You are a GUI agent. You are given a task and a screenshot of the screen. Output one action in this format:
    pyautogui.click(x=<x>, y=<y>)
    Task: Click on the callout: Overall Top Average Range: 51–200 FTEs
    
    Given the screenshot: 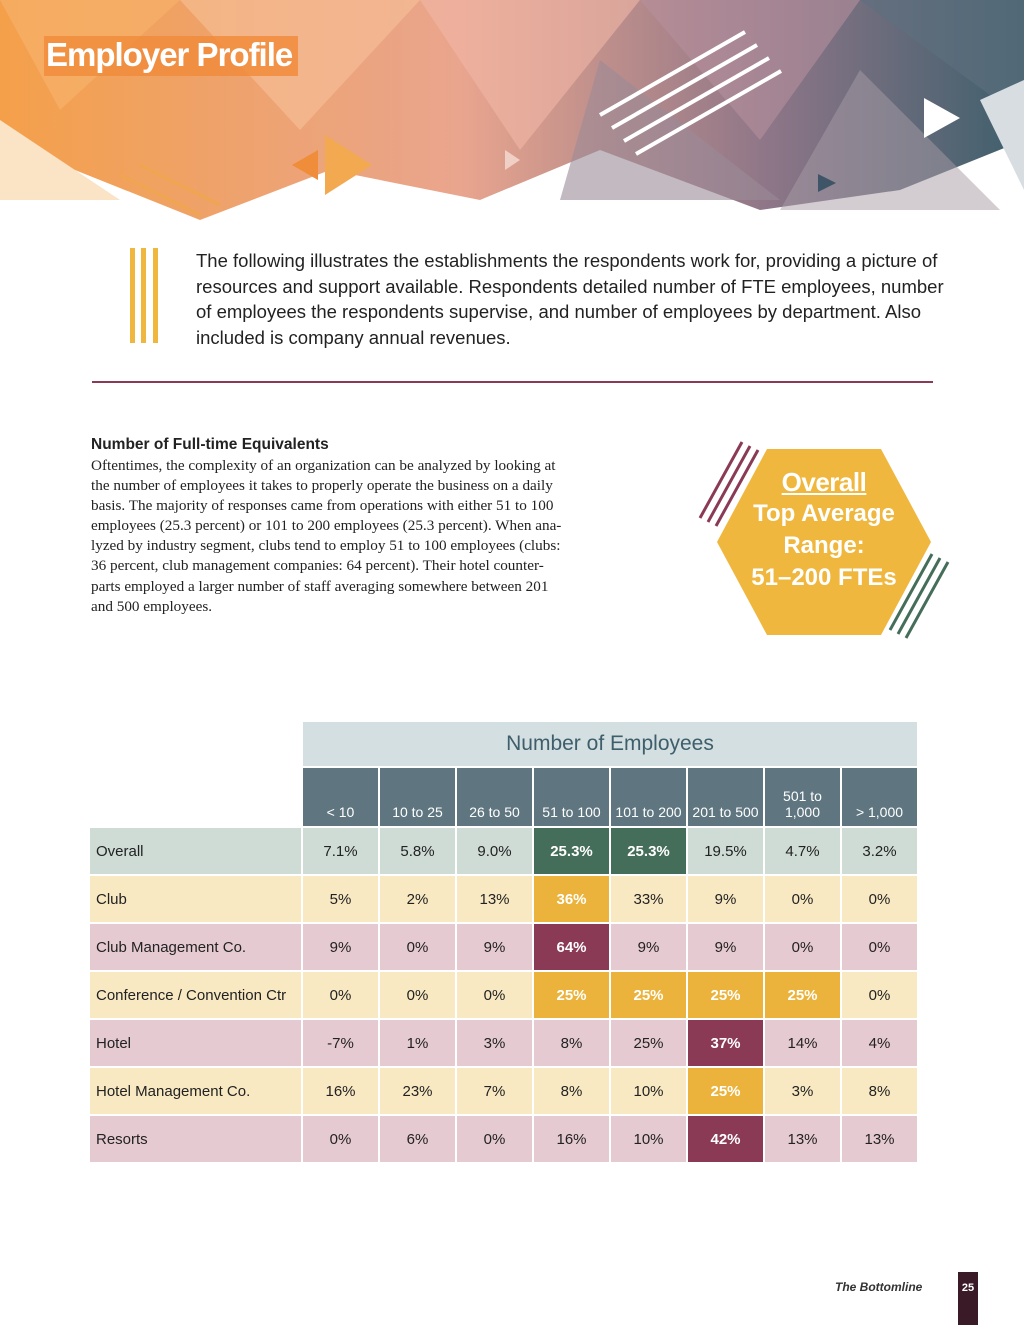 What is the action you would take?
    pyautogui.click(x=824, y=542)
    